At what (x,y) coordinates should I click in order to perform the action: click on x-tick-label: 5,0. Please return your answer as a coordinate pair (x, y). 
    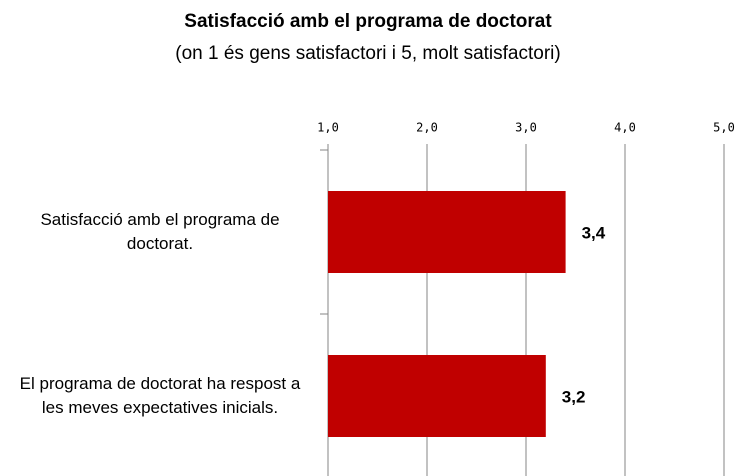
    Looking at the image, I should click on (724, 128).